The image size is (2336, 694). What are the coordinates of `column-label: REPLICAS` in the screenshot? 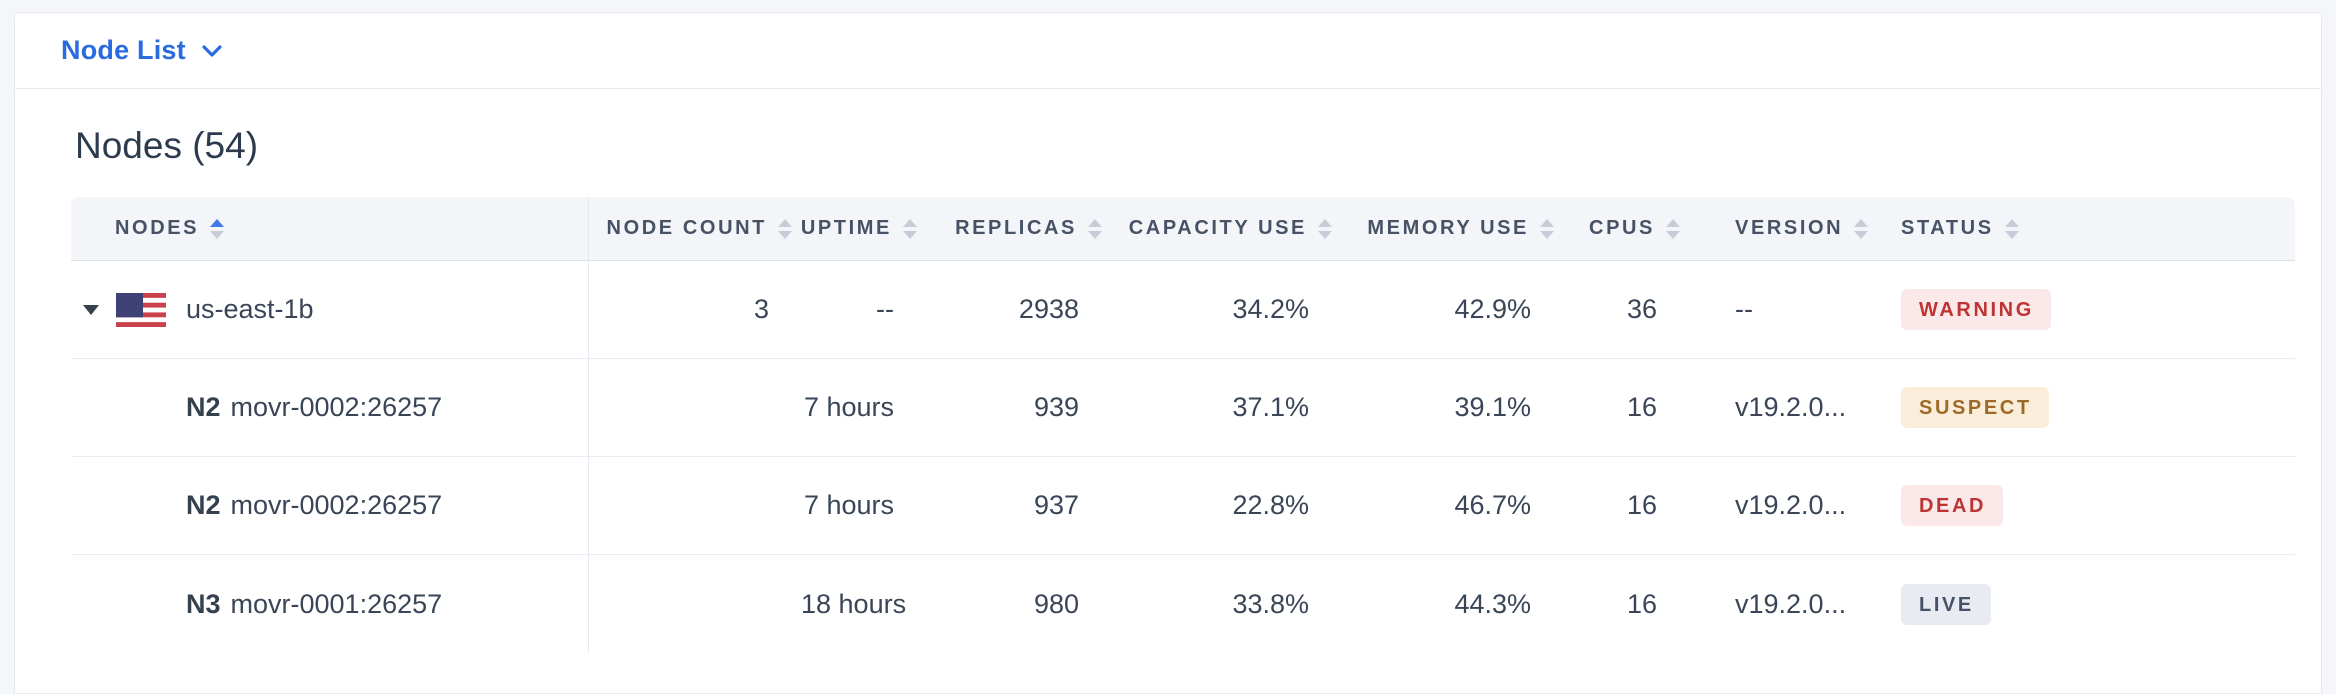 It's located at (1016, 228).